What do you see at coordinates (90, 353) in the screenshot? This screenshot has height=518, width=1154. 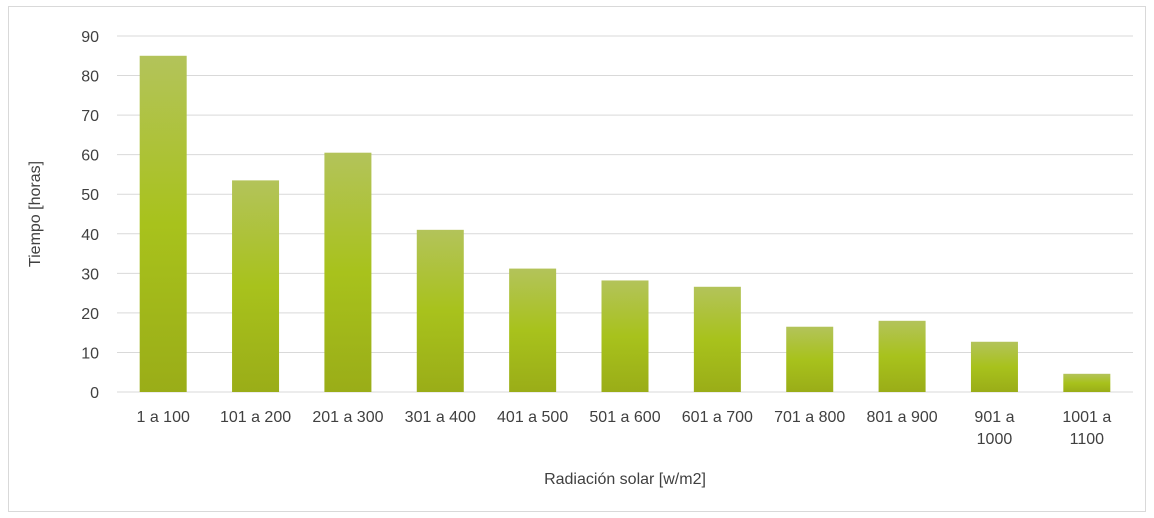 I see `y-tick-label: 10` at bounding box center [90, 353].